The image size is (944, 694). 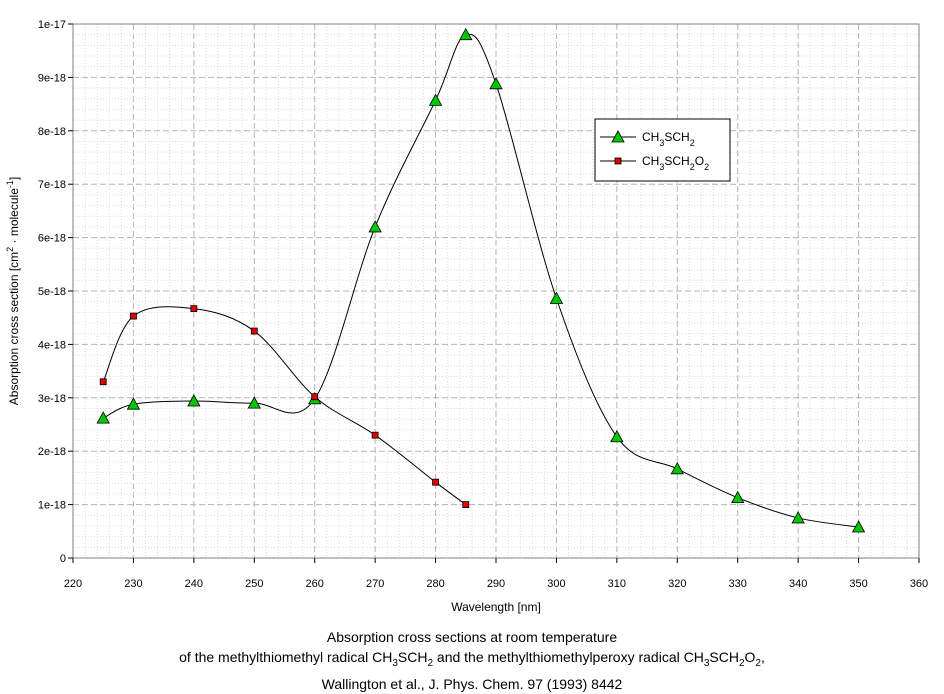 What do you see at coordinates (858, 584) in the screenshot?
I see `x-tick-label: 350` at bounding box center [858, 584].